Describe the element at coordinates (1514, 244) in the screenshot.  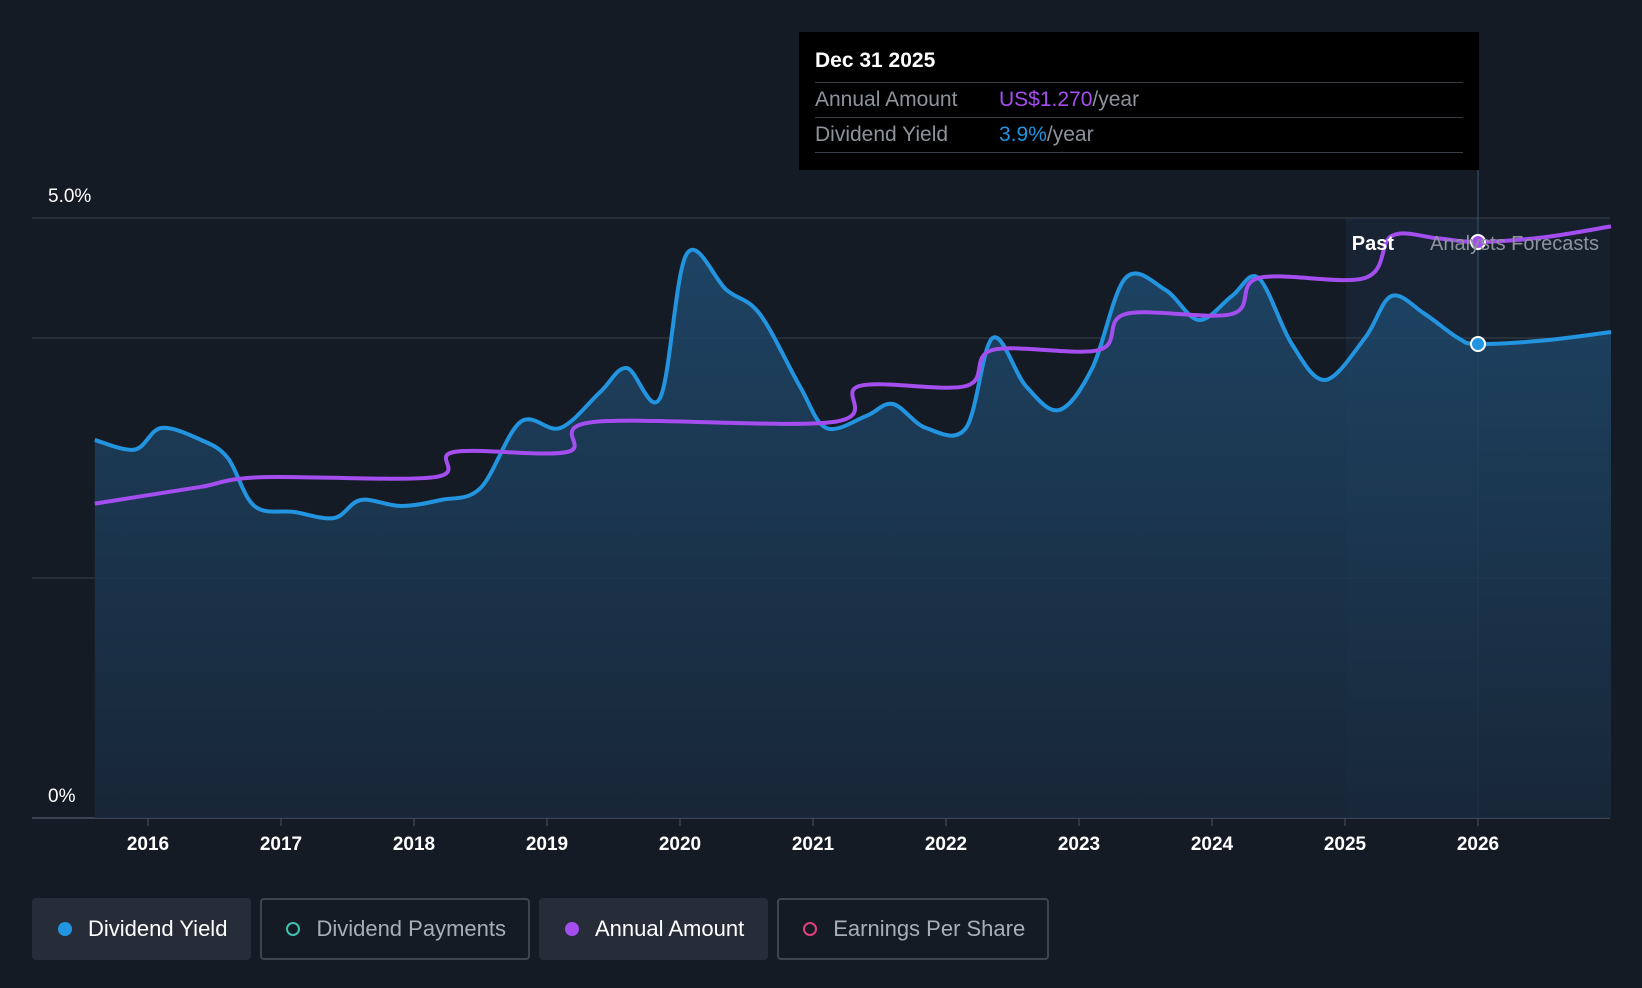
I see `forecast-label: Analysts Forecasts` at that location.